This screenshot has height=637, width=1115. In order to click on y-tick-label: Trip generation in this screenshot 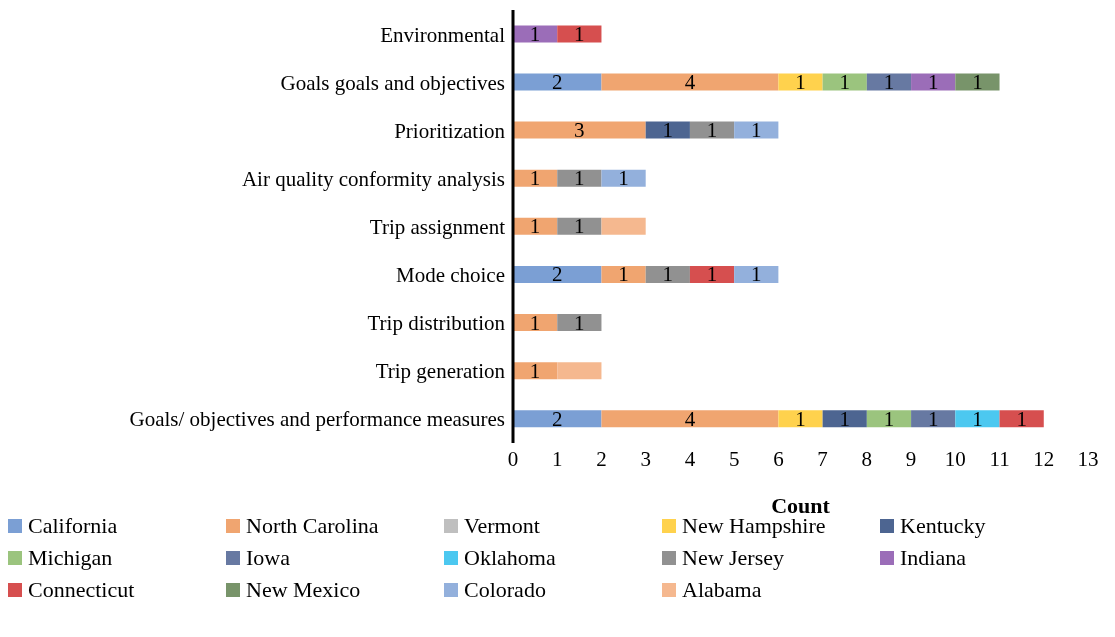, I will do `click(440, 371)`.